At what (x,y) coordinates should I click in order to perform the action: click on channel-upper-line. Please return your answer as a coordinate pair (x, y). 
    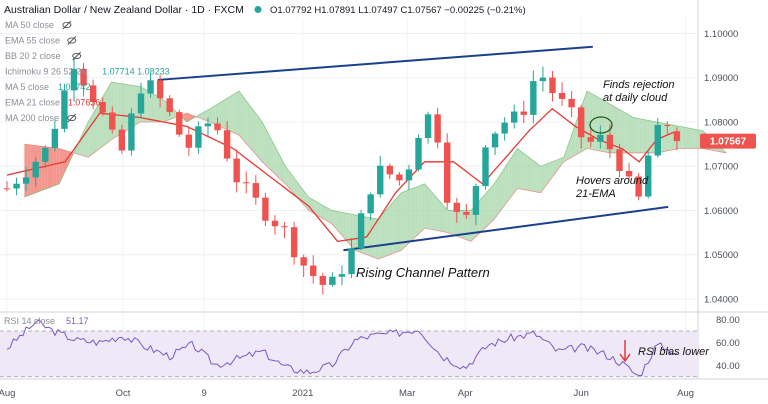
    Looking at the image, I should click on (375, 63).